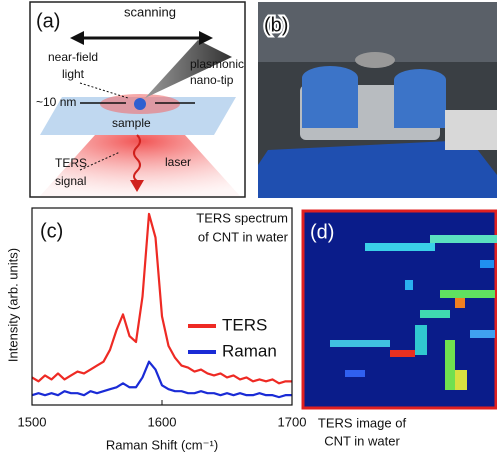 Image resolution: width=497 pixels, height=452 pixels. I want to click on panel-label: (b), so click(276, 25).